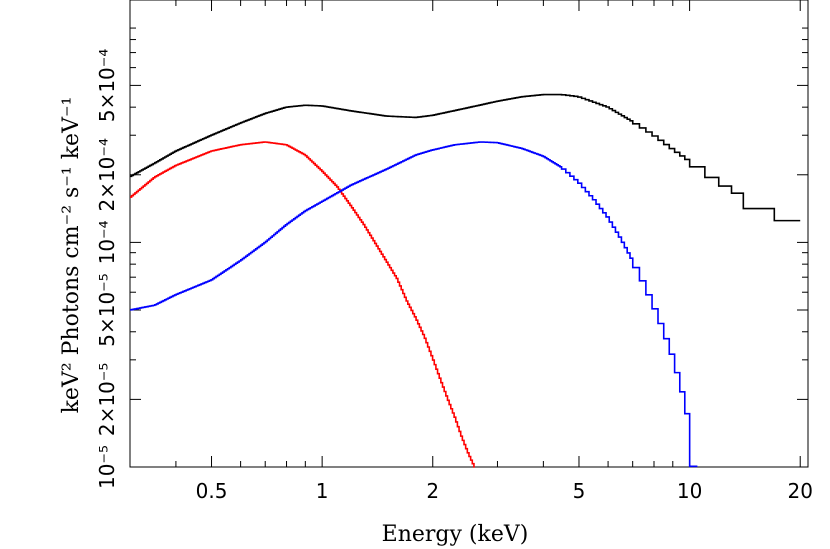 This screenshot has width=830, height=549. What do you see at coordinates (212, 491) in the screenshot?
I see `x-tick-label: 0.5` at bounding box center [212, 491].